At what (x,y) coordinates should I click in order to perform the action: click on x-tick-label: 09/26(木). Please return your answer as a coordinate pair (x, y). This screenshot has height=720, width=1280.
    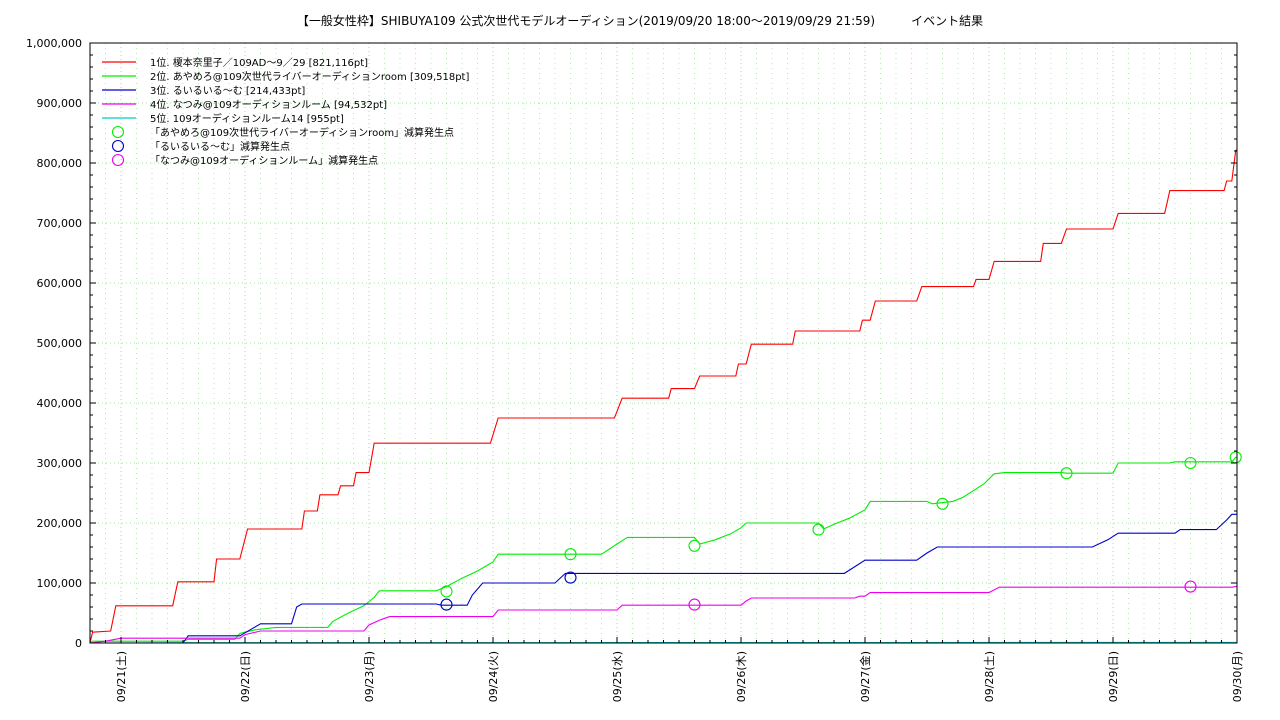
    Looking at the image, I should click on (741, 676).